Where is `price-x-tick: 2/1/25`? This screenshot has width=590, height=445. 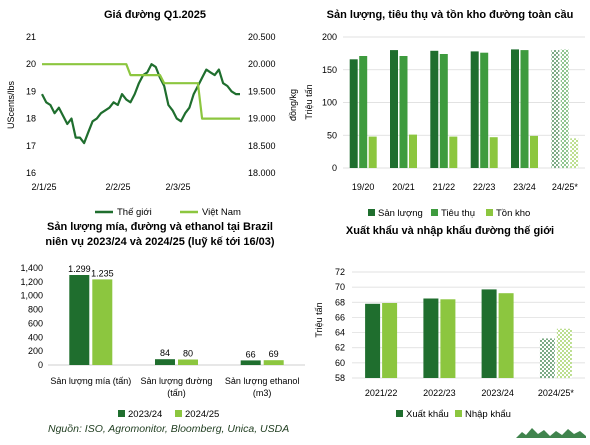 price-x-tick: 2/1/25 is located at coordinates (43, 187).